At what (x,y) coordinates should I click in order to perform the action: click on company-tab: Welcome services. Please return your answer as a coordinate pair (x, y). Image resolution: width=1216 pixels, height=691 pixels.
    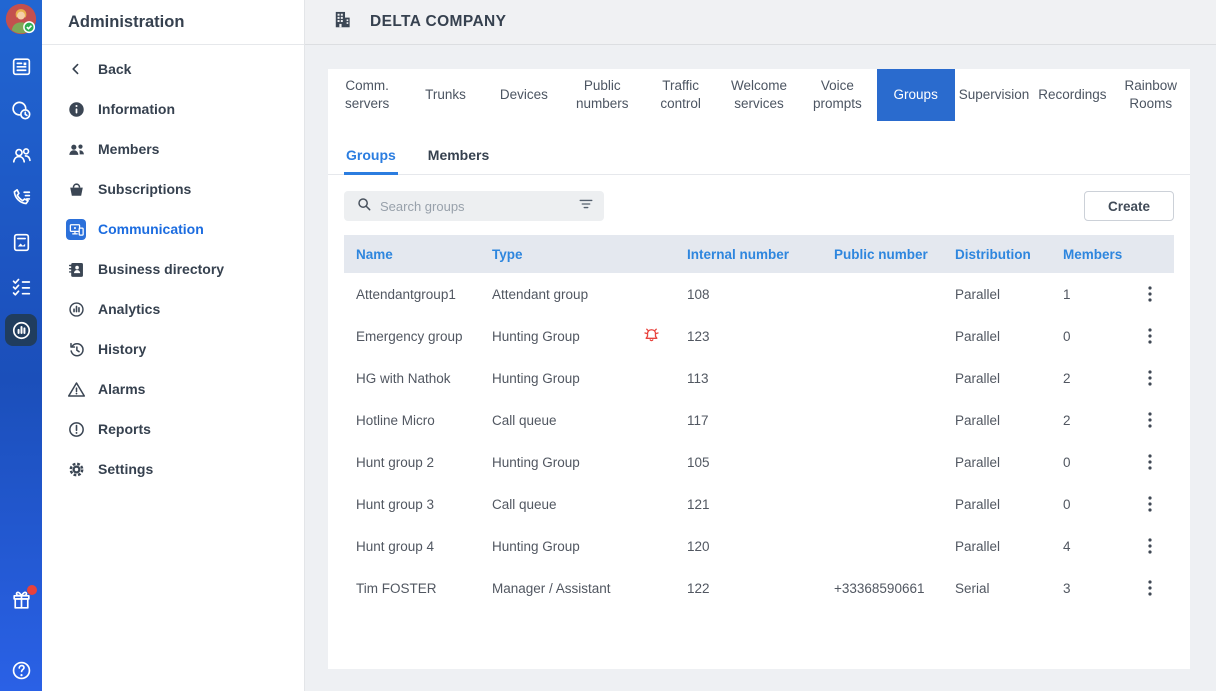
    Looking at the image, I should click on (759, 95).